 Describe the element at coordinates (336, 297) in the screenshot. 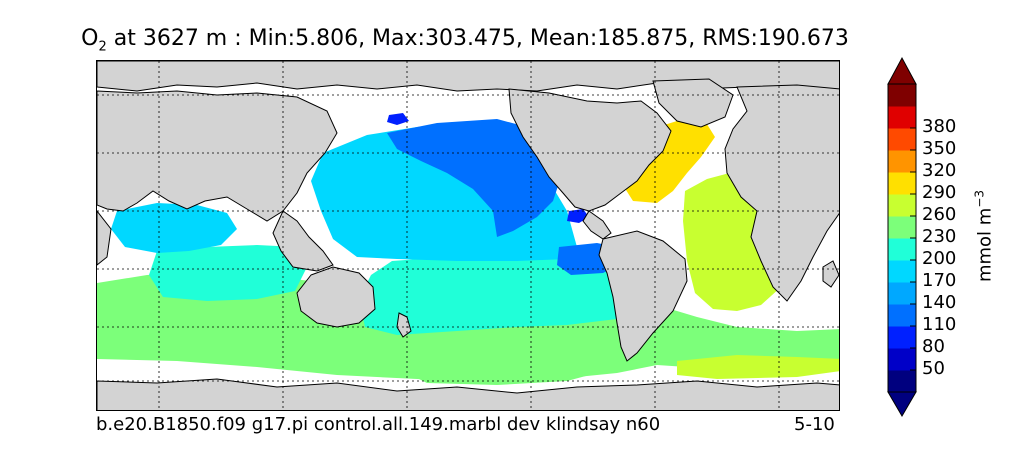

I see `land-australia` at that location.